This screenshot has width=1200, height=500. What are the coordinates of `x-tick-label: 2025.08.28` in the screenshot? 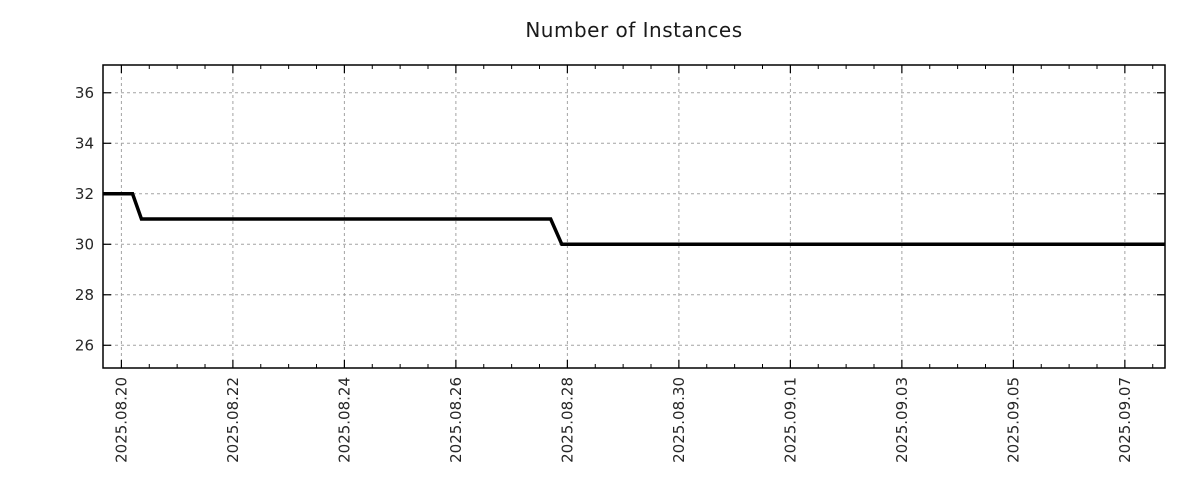 It's located at (567, 420).